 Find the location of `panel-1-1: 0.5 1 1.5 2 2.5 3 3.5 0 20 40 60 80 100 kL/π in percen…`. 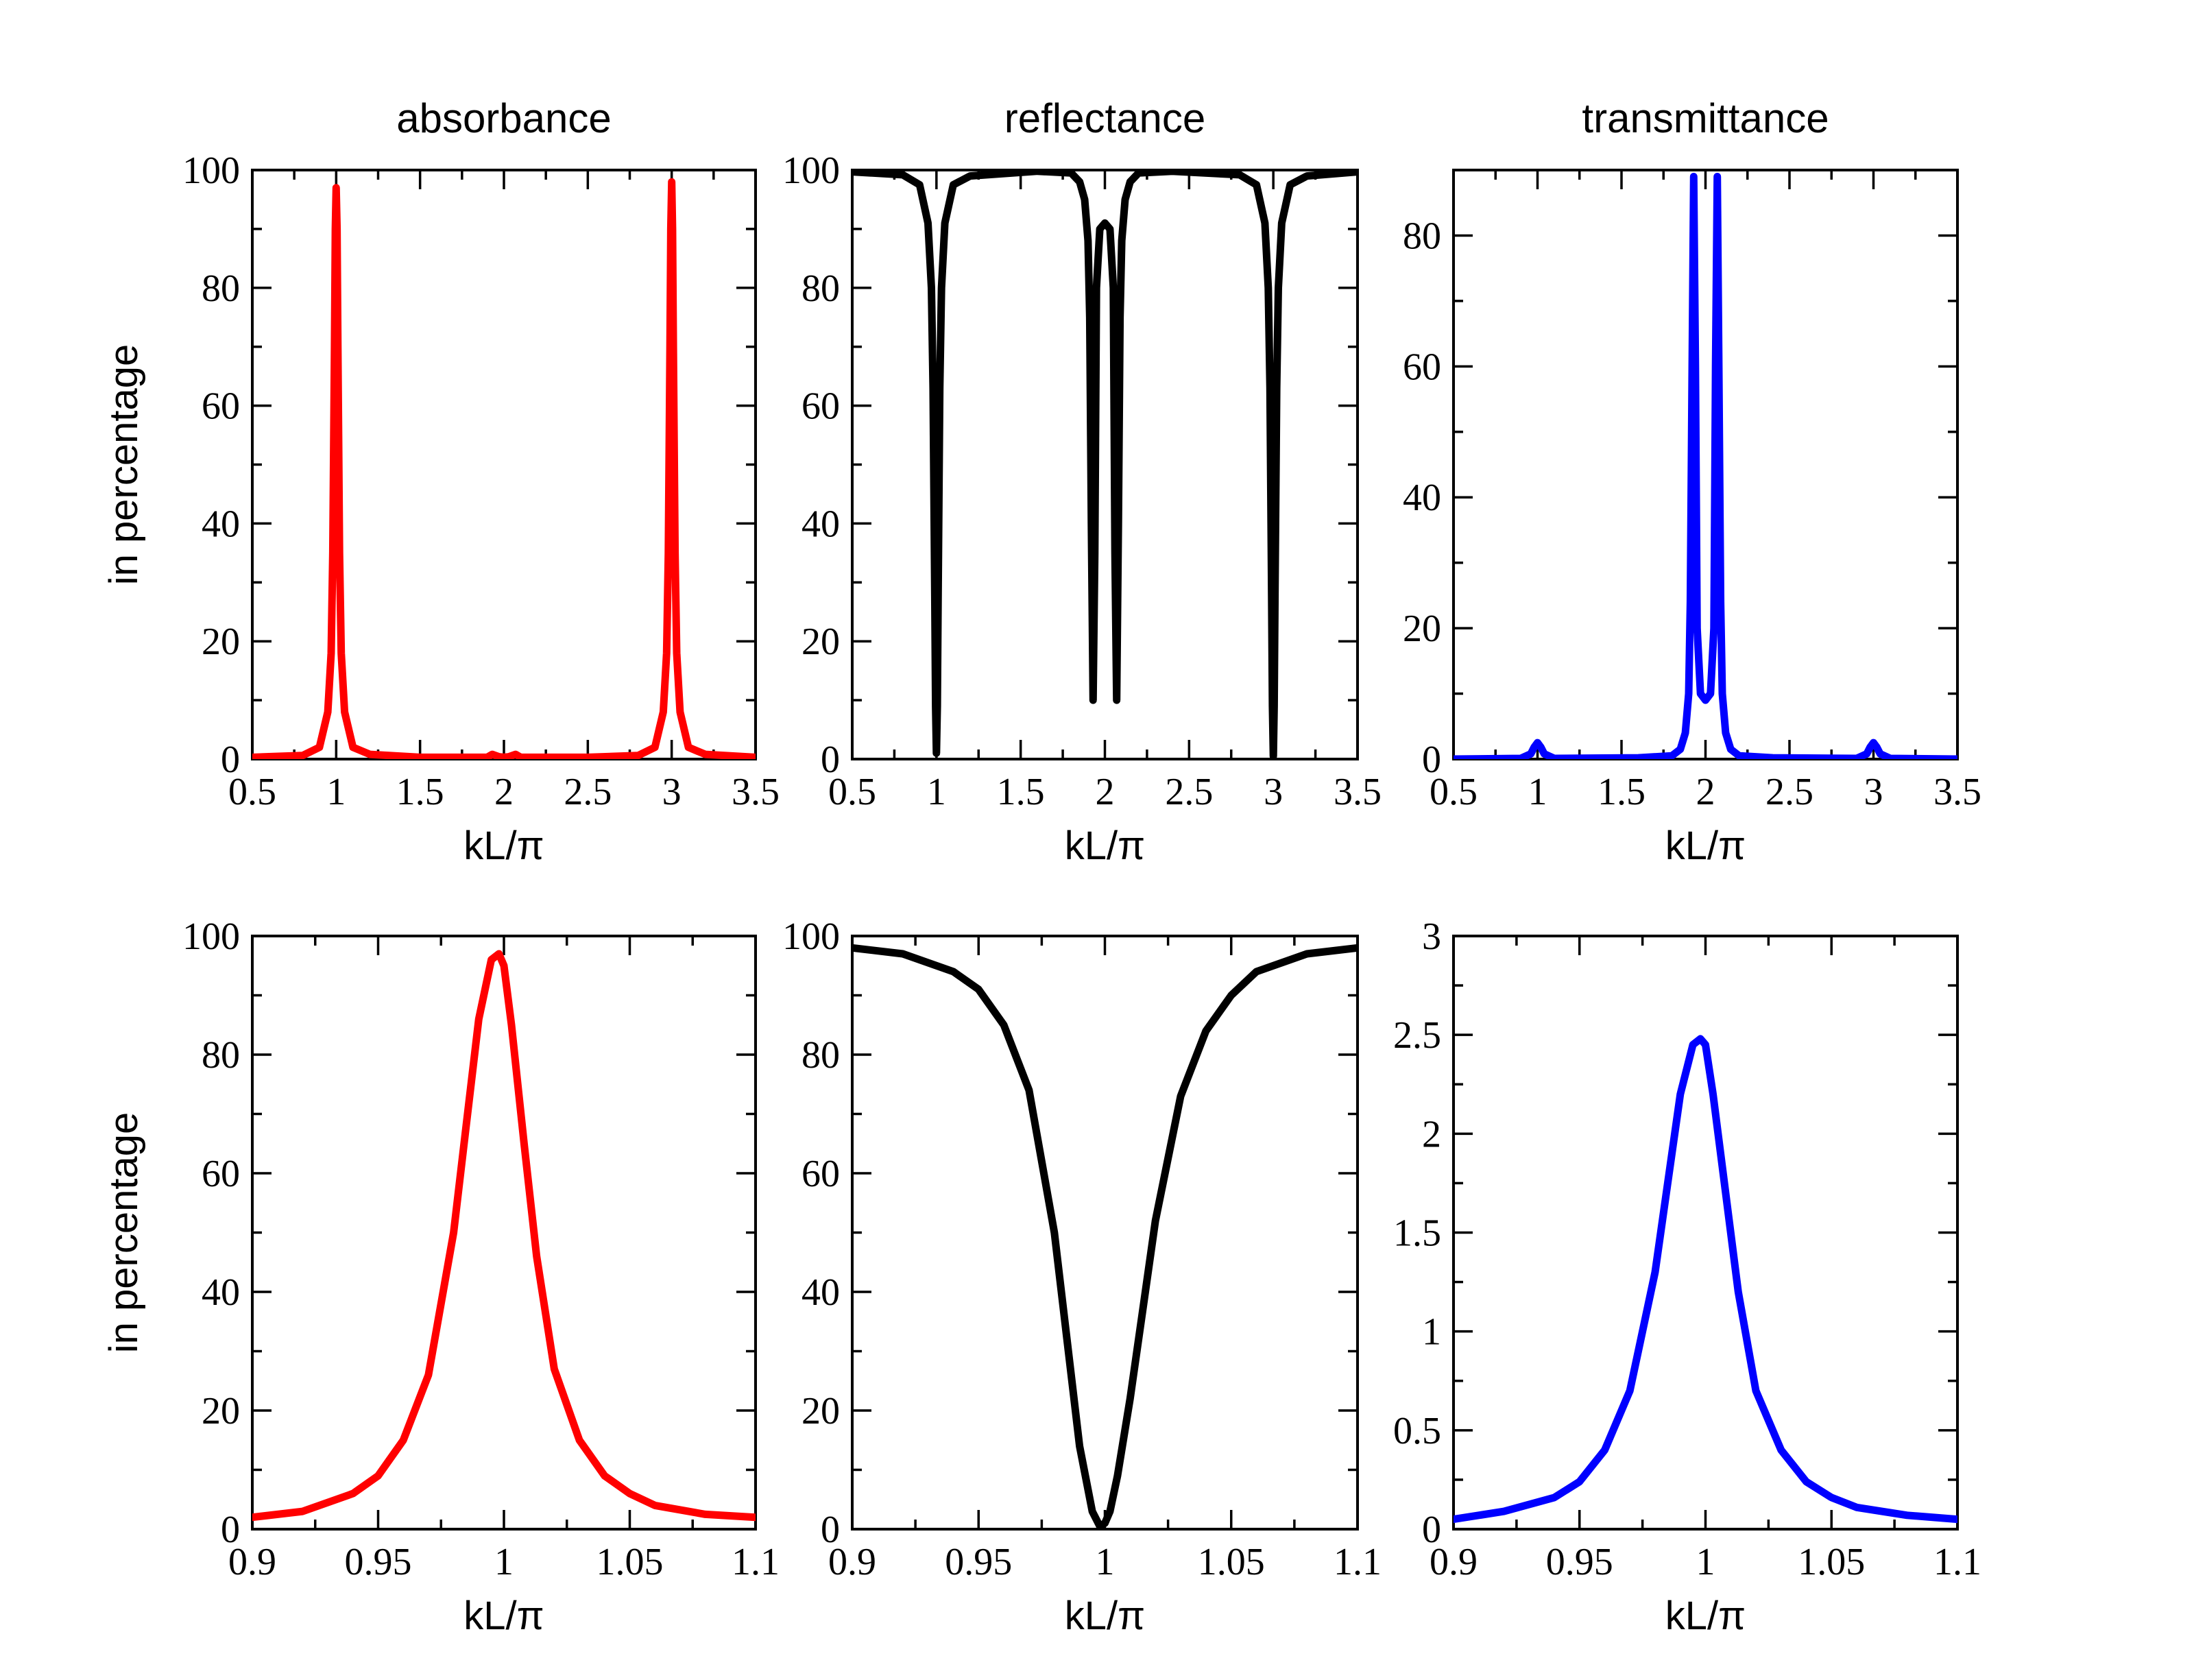

panel-1-1: 0.5 1 1.5 2 2.5 3 3.5 0 20 40 60 80 100 kL/π in percen… is located at coordinates (440, 481).